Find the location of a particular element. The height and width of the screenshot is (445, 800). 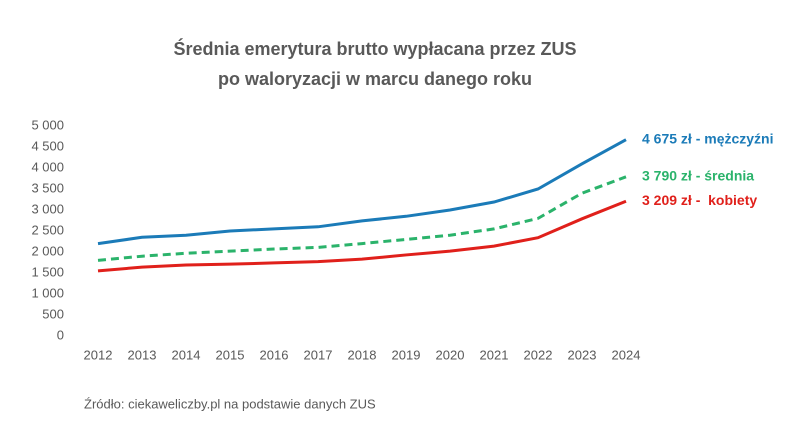

x-tick-label: 2019 is located at coordinates (406, 354).